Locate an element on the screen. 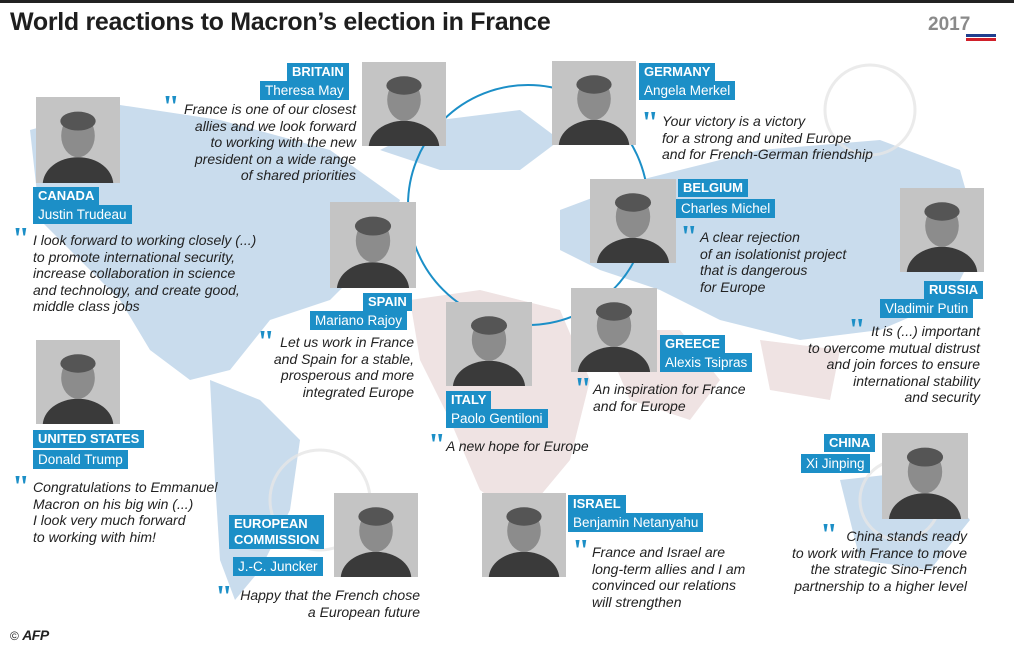  country-label-belgium: BELGIUM is located at coordinates (713, 188).